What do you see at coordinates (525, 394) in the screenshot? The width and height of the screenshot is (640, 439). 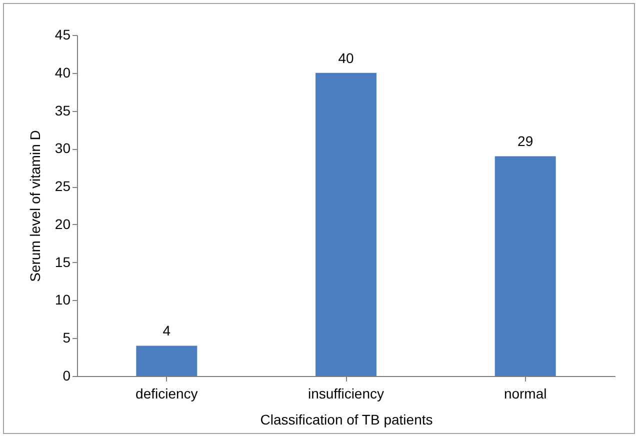 I see `x-tick-label: normal` at bounding box center [525, 394].